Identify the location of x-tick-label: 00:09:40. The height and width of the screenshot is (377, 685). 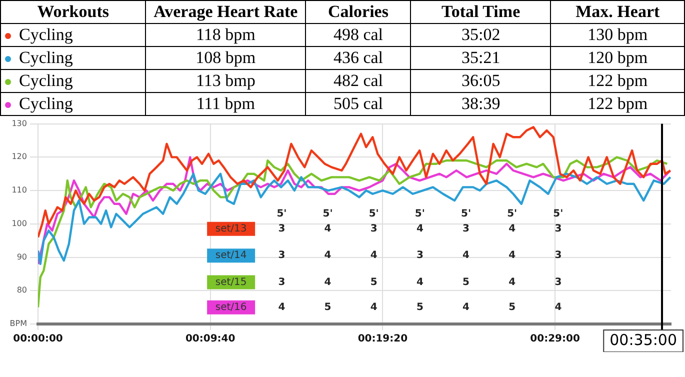
(210, 339).